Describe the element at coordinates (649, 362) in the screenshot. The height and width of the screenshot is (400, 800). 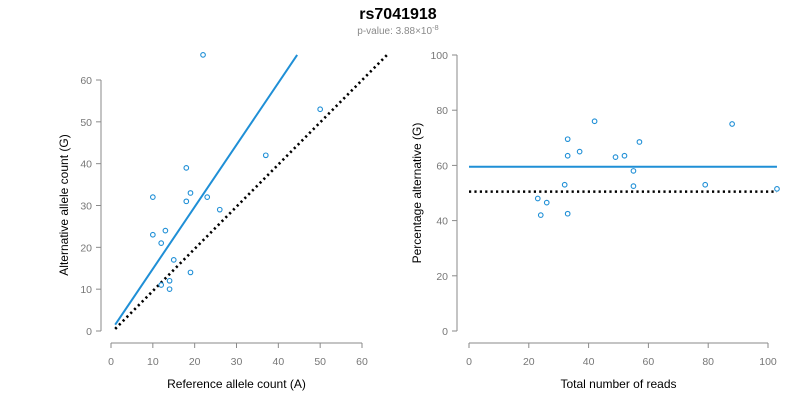
I see `right-x-tick-label: 60` at that location.